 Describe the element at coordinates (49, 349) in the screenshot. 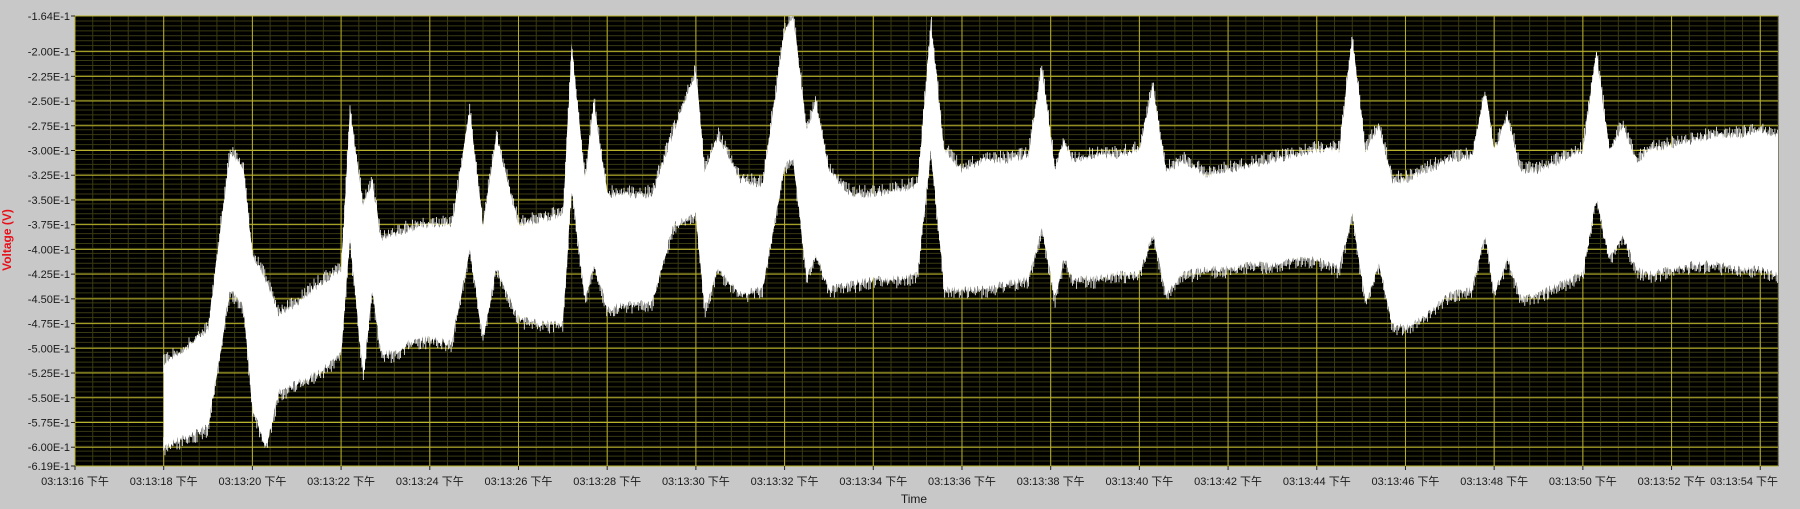

I see `y-tick-label: -5.00E-1` at that location.